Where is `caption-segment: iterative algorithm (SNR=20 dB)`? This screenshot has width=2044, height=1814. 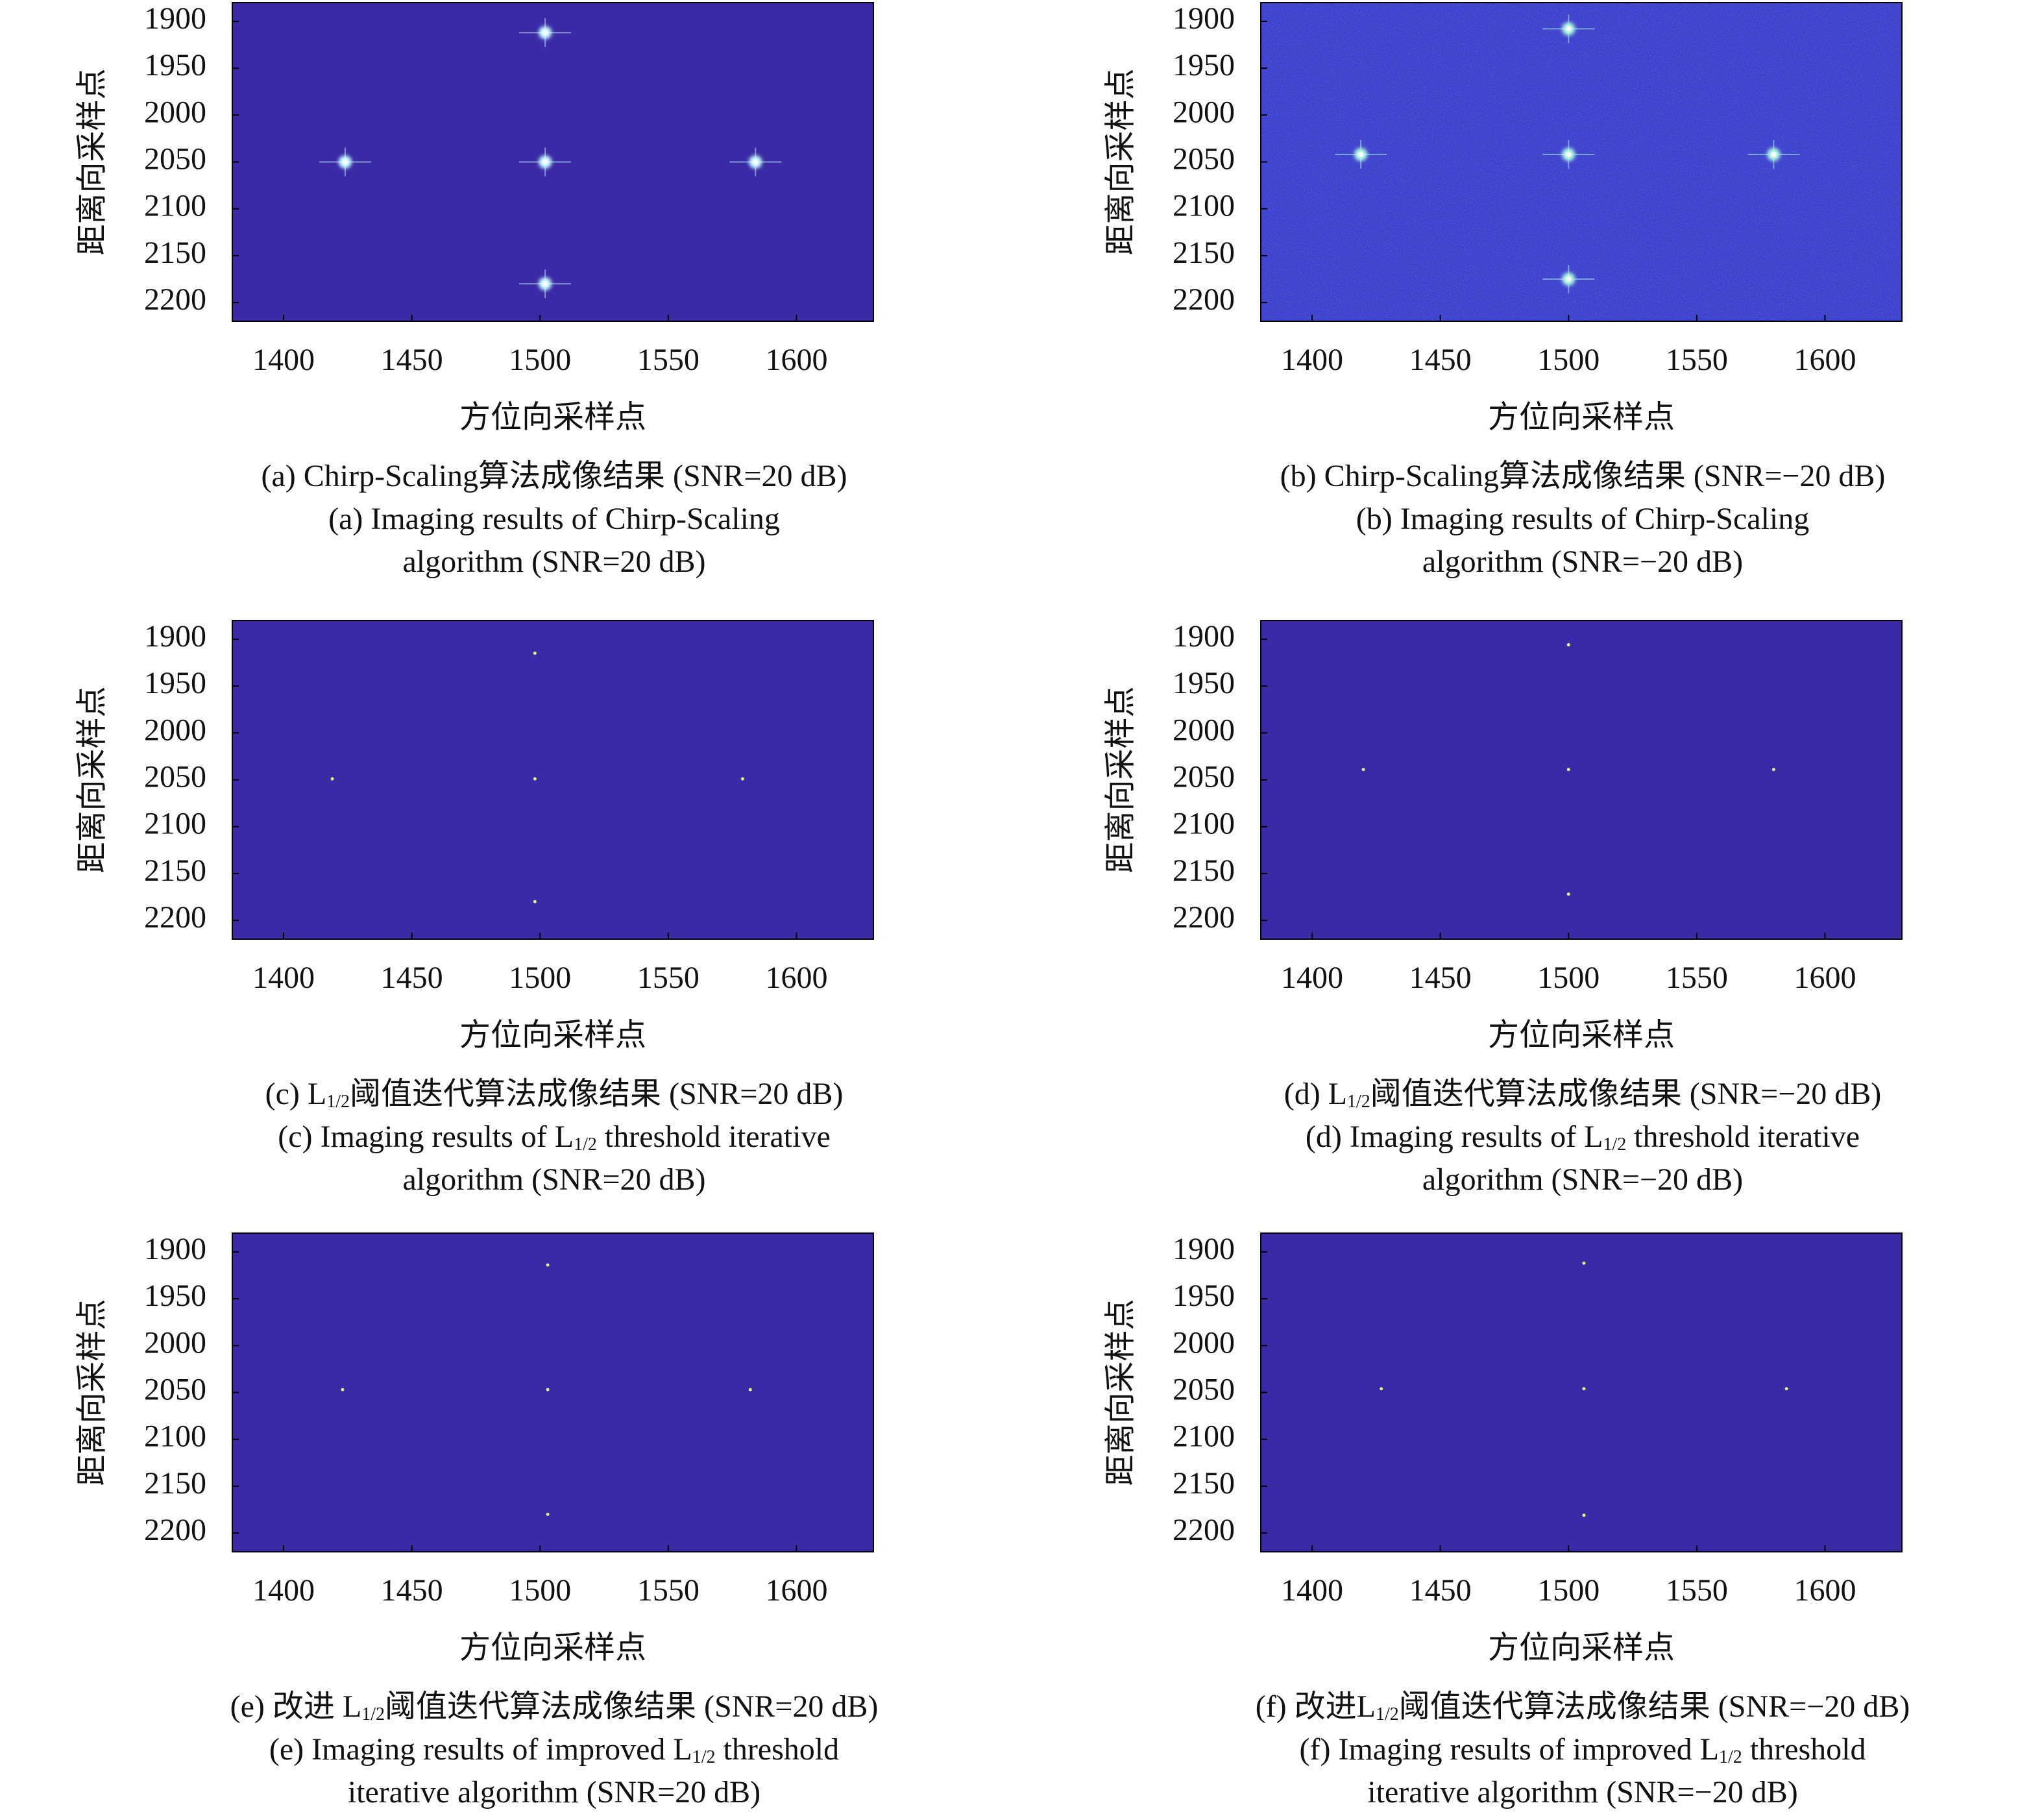
caption-segment: iterative algorithm (SNR=20 dB) is located at coordinates (554, 1792).